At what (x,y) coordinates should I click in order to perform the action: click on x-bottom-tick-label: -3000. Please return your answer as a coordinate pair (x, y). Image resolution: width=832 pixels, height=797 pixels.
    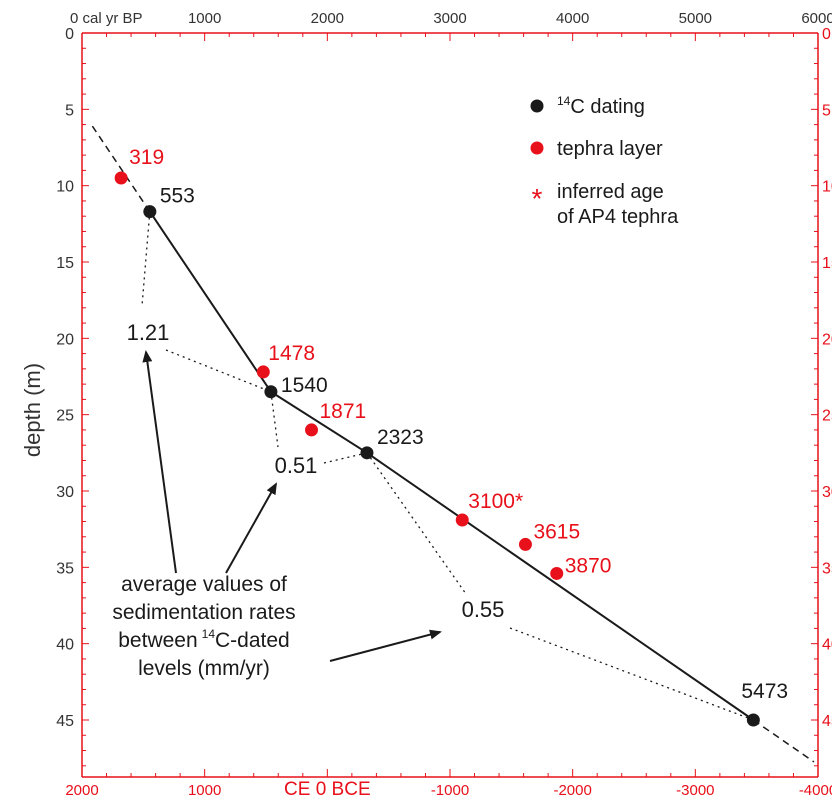
    Looking at the image, I should click on (695, 789).